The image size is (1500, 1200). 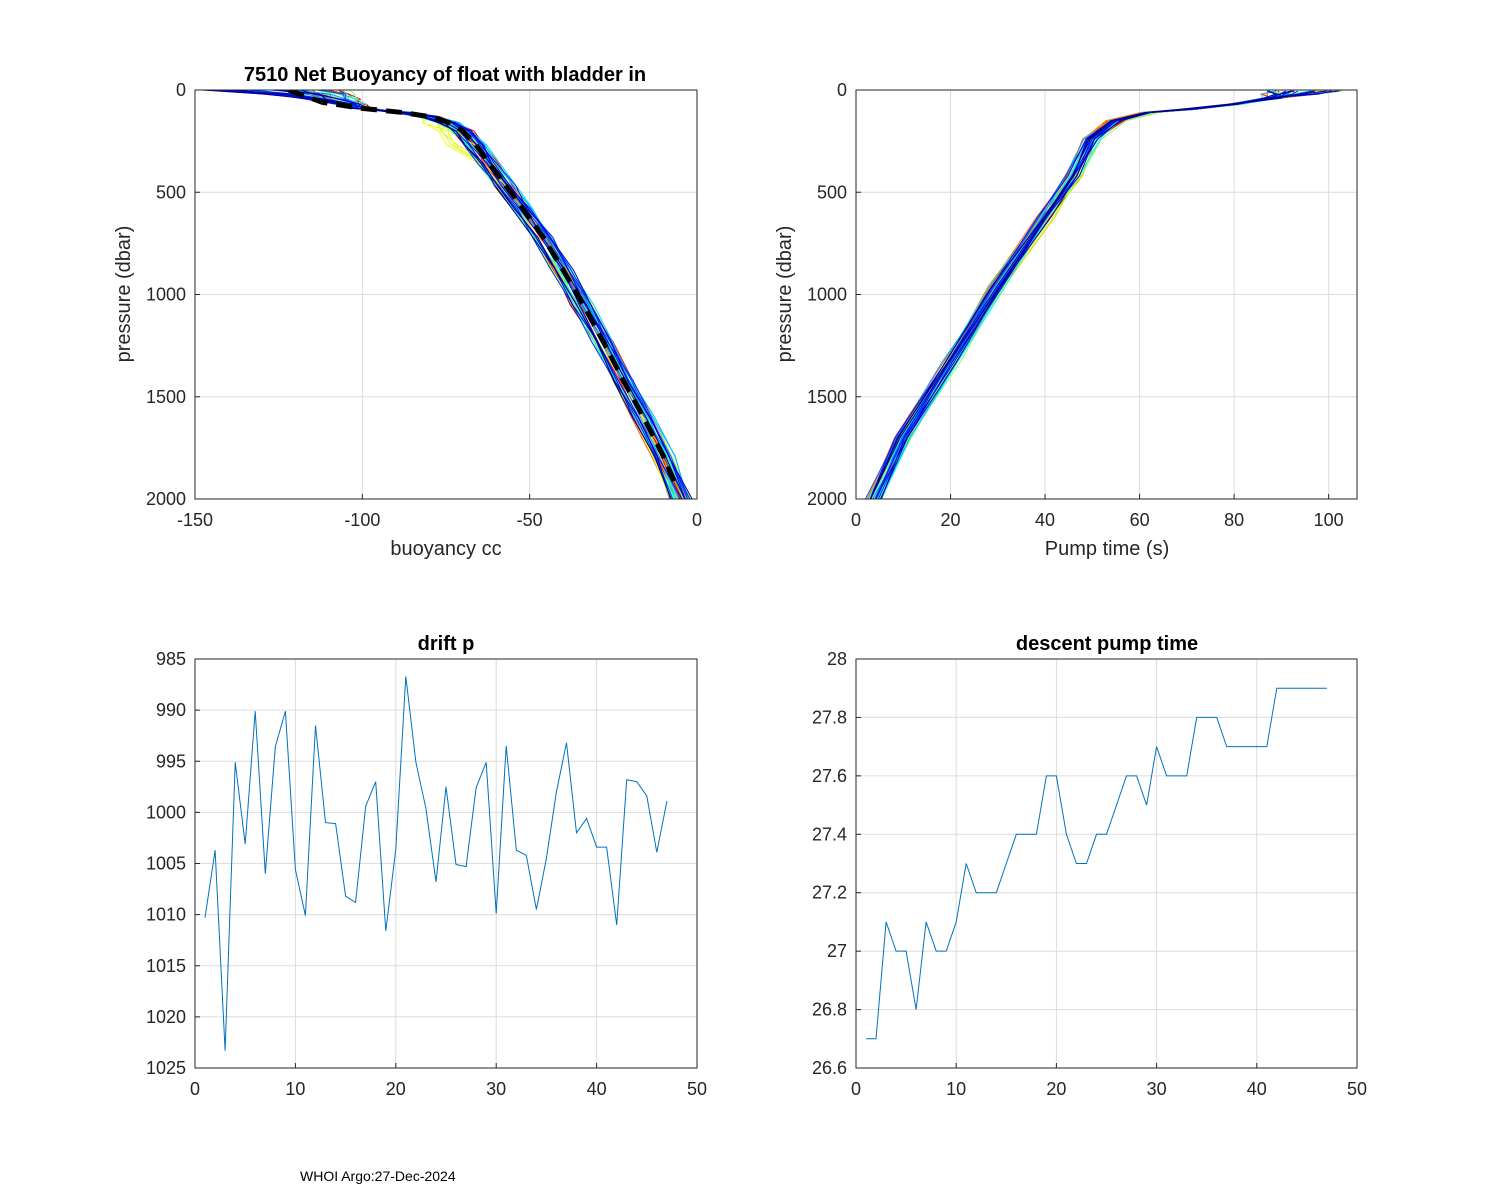 What do you see at coordinates (445, 549) in the screenshot?
I see `buoyancy-xlabel: buoyancy cc` at bounding box center [445, 549].